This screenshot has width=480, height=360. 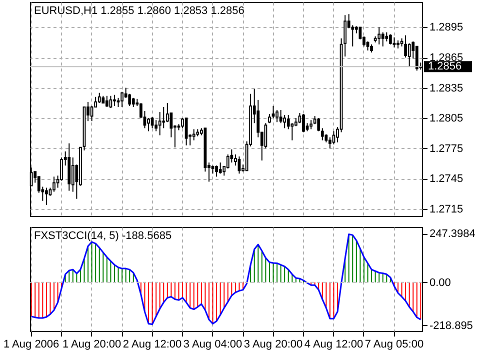 I want to click on x-tick-label: 1 Aug 20:00, so click(x=92, y=344).